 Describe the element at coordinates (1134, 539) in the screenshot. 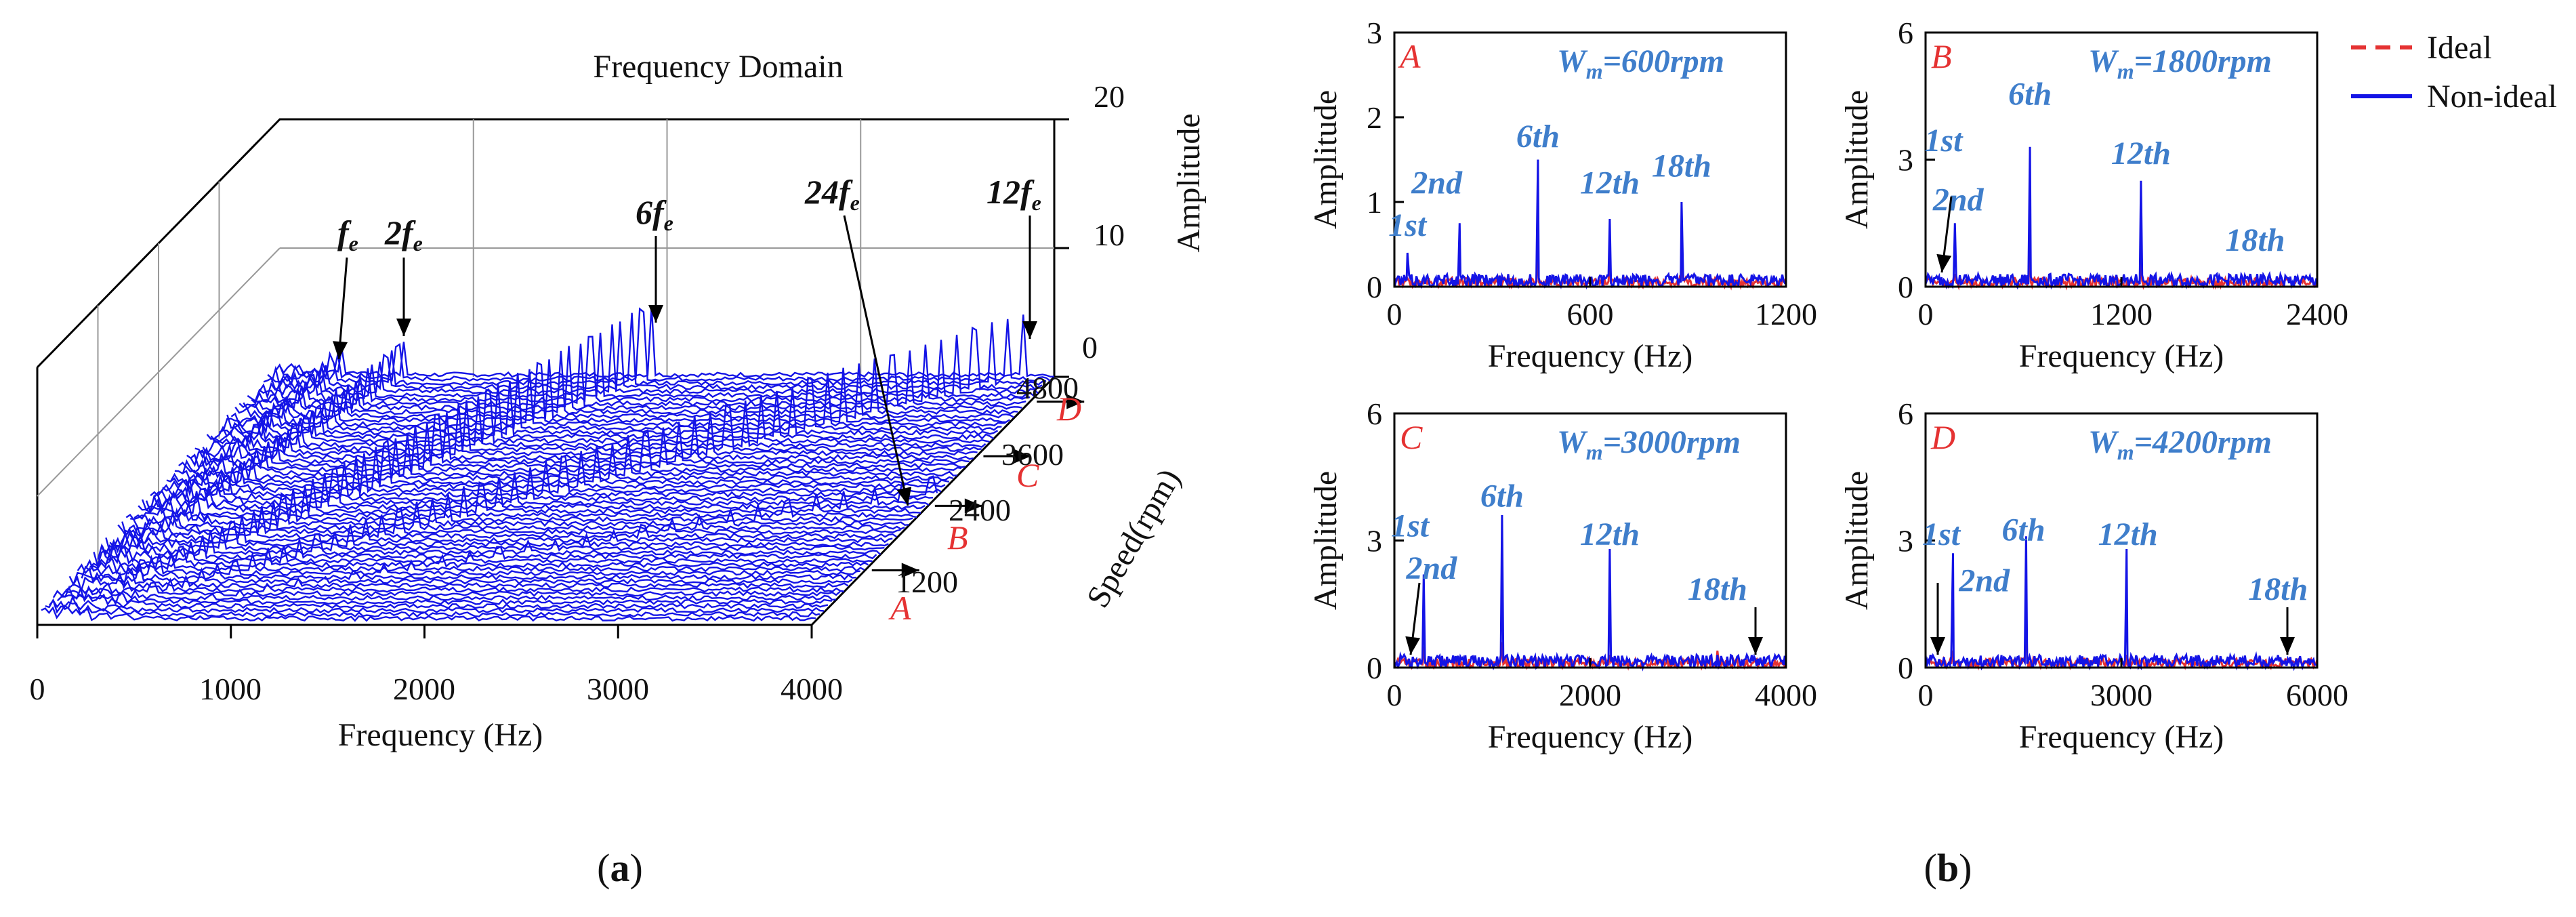

I see `y-axis-label: Speed(rpm)` at that location.